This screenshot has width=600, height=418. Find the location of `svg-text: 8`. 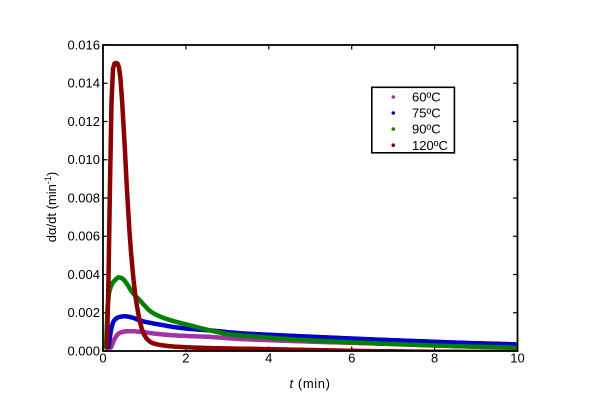

svg-text: 8 is located at coordinates (434, 358).